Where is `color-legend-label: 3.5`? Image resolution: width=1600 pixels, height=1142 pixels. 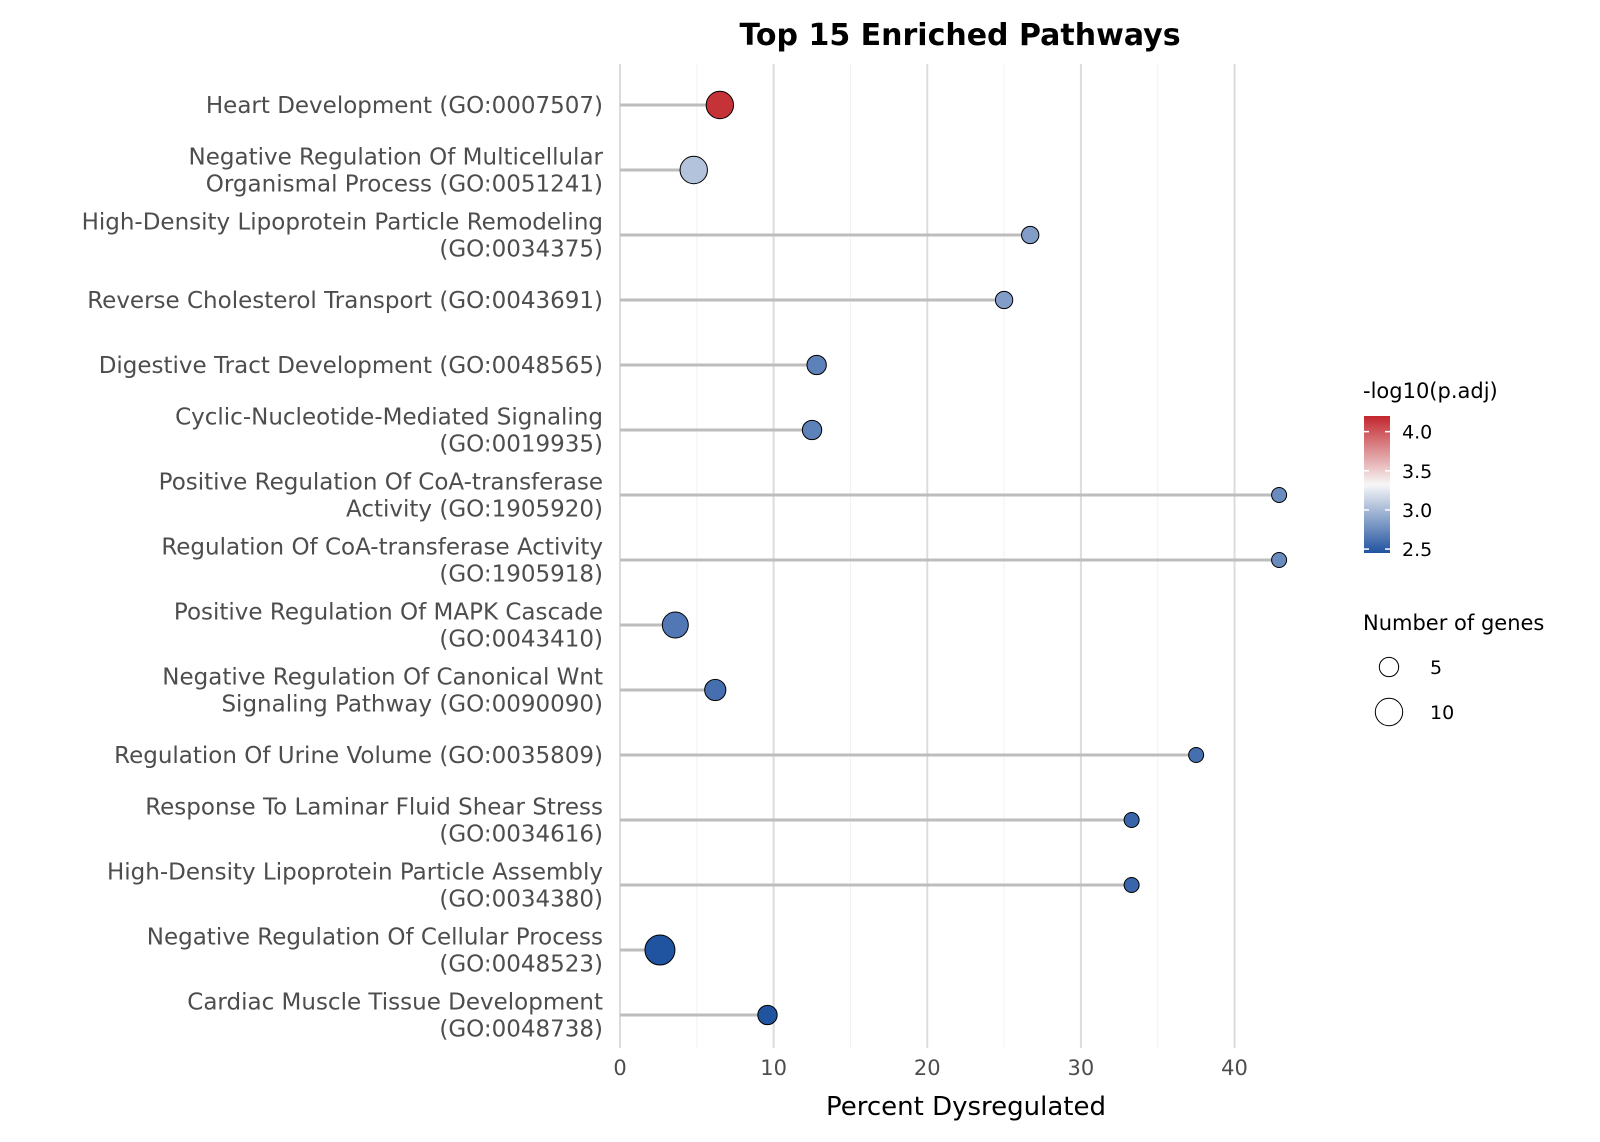
color-legend-label: 3.5 is located at coordinates (1417, 472).